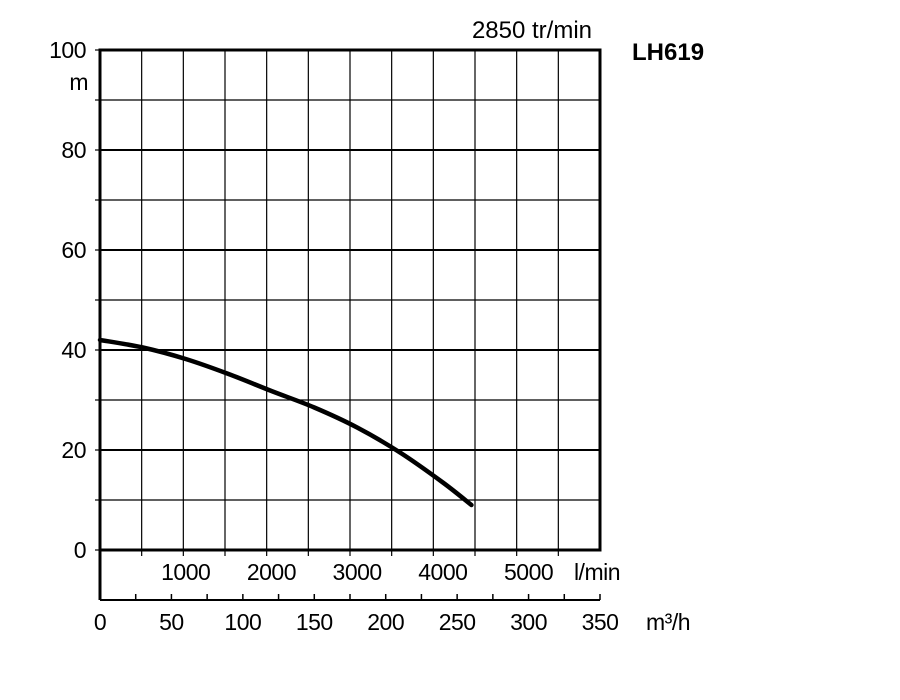 The image size is (900, 700). I want to click on y-axis-unit: m, so click(78, 82).